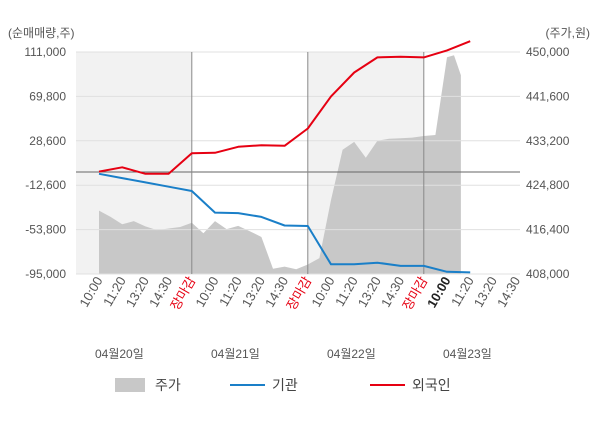 The image size is (600, 428). What do you see at coordinates (548, 141) in the screenshot?
I see `right-tick-label: 433,200` at bounding box center [548, 141].